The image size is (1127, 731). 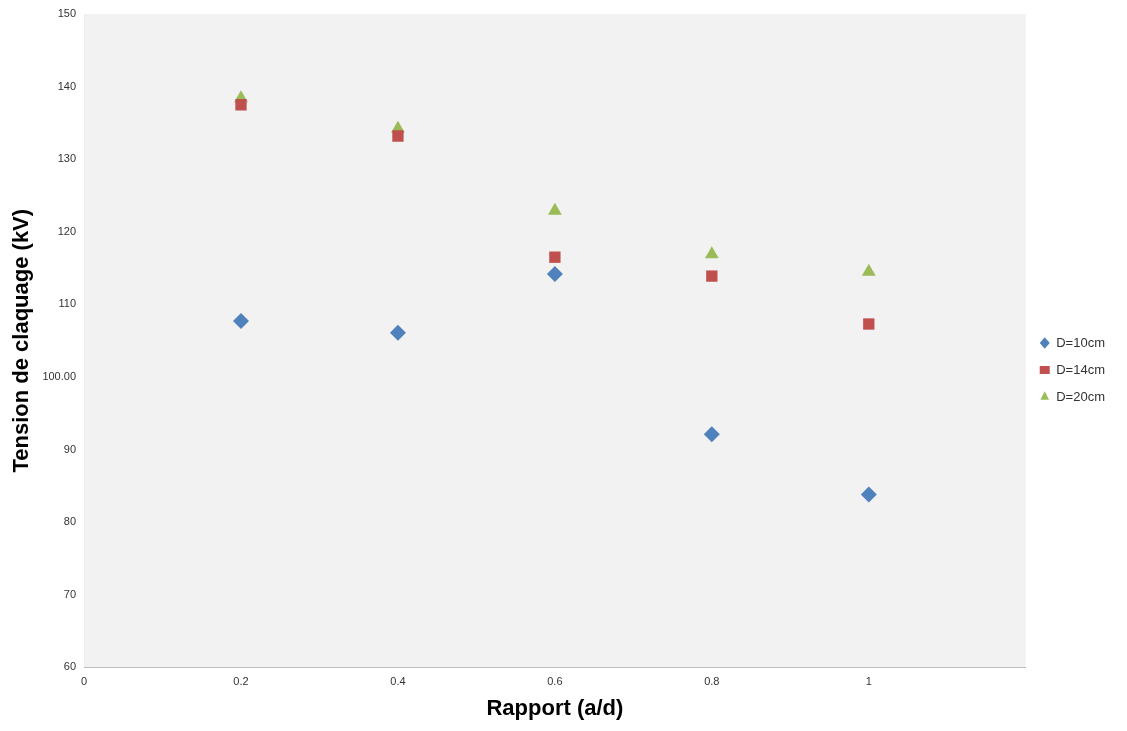 What do you see at coordinates (84, 681) in the screenshot?
I see `x-tick-label: 0` at bounding box center [84, 681].